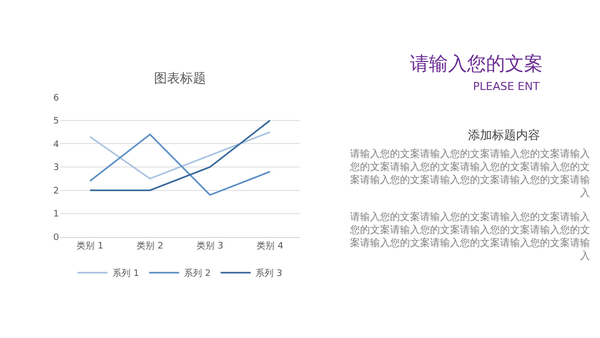 The image size is (600, 338). What do you see at coordinates (504, 135) in the screenshot?
I see `text: 添加标题内容` at bounding box center [504, 135].